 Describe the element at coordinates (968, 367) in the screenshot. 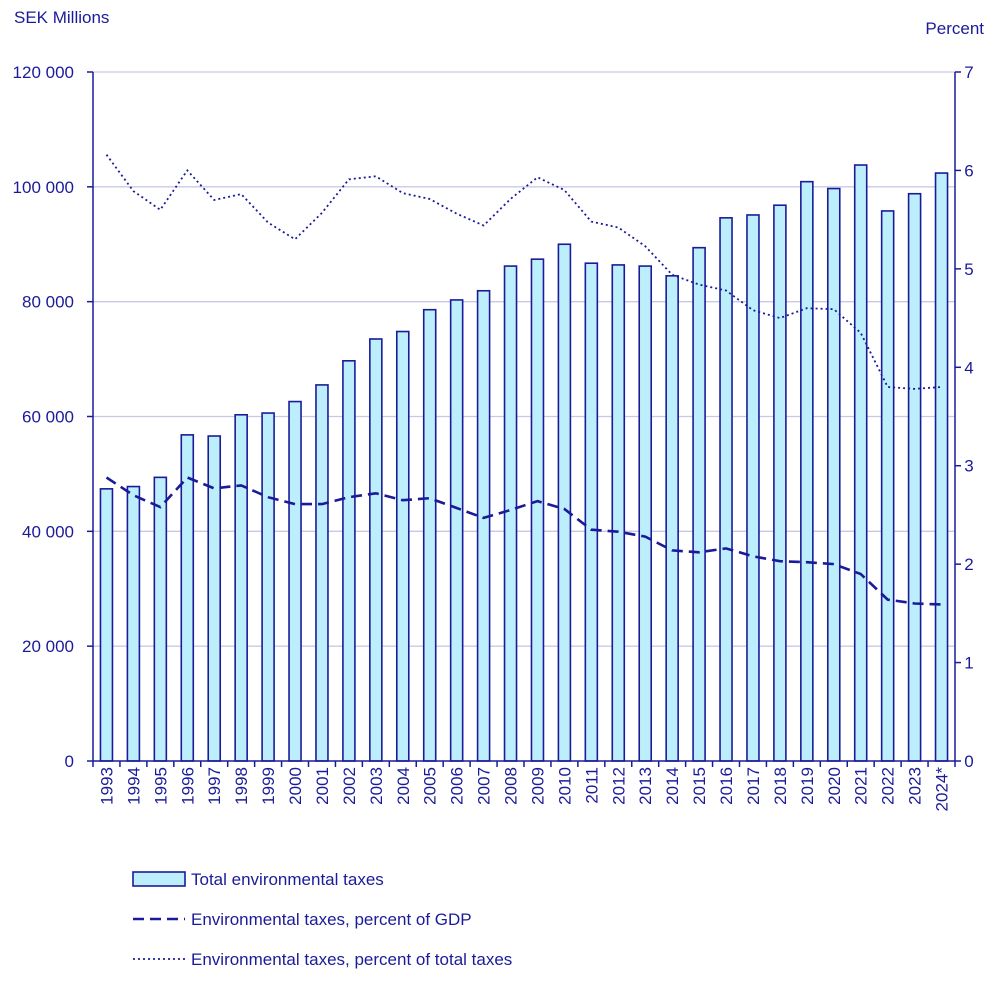

I see `right-tick-label: 4` at that location.